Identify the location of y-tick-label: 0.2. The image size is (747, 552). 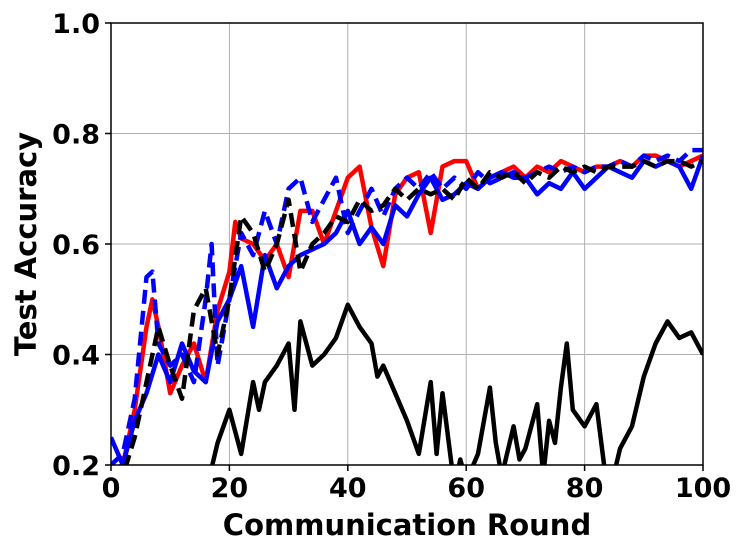
(76, 466).